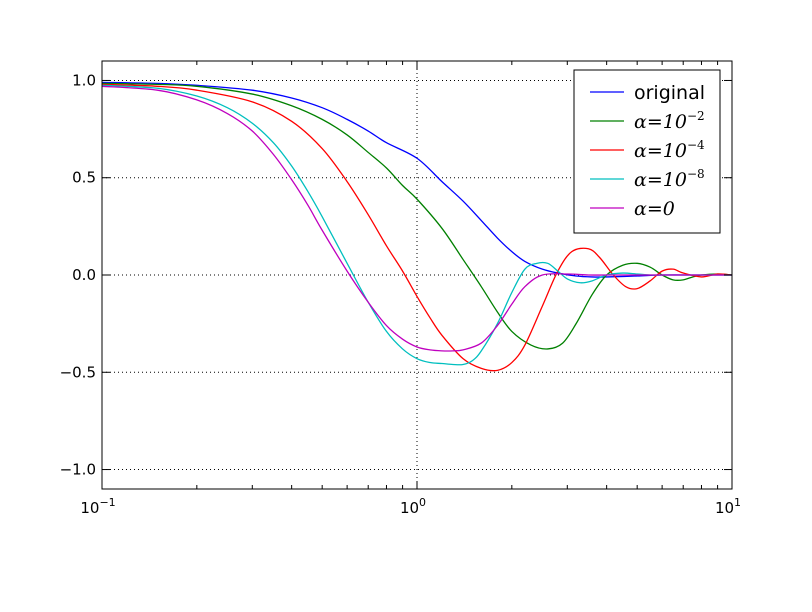 This screenshot has height=612, width=812. What do you see at coordinates (728, 506) in the screenshot?
I see `x-tick-label: 10¹` at bounding box center [728, 506].